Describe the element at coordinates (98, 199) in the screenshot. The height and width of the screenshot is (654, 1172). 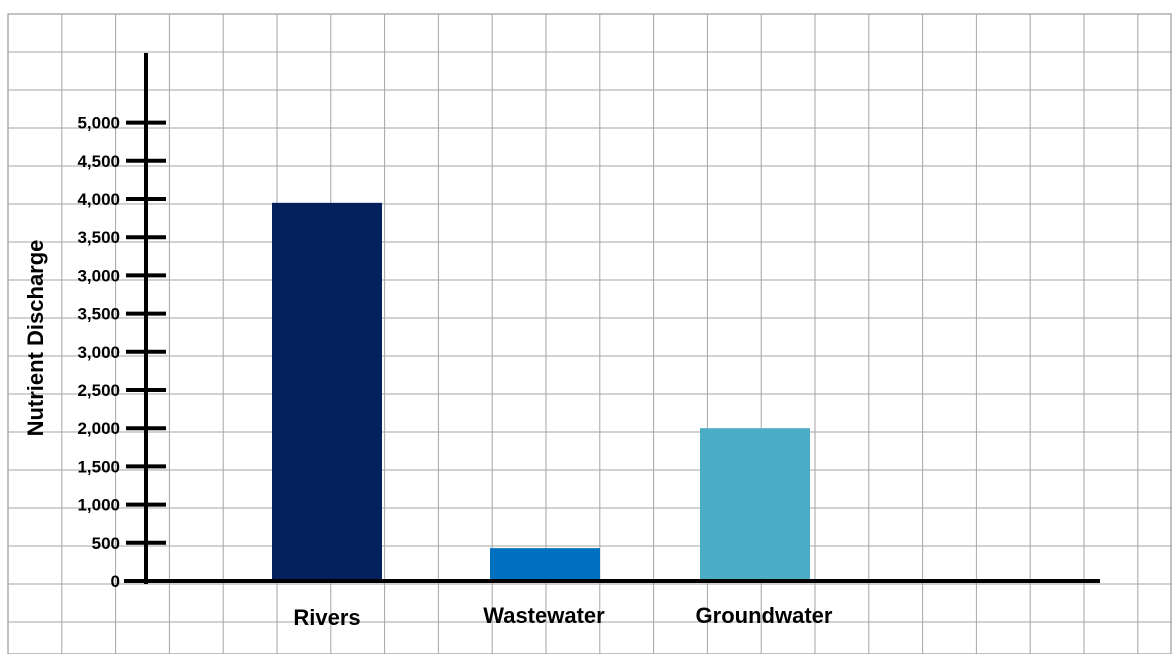
I see `y-tick-label: 4,000` at that location.